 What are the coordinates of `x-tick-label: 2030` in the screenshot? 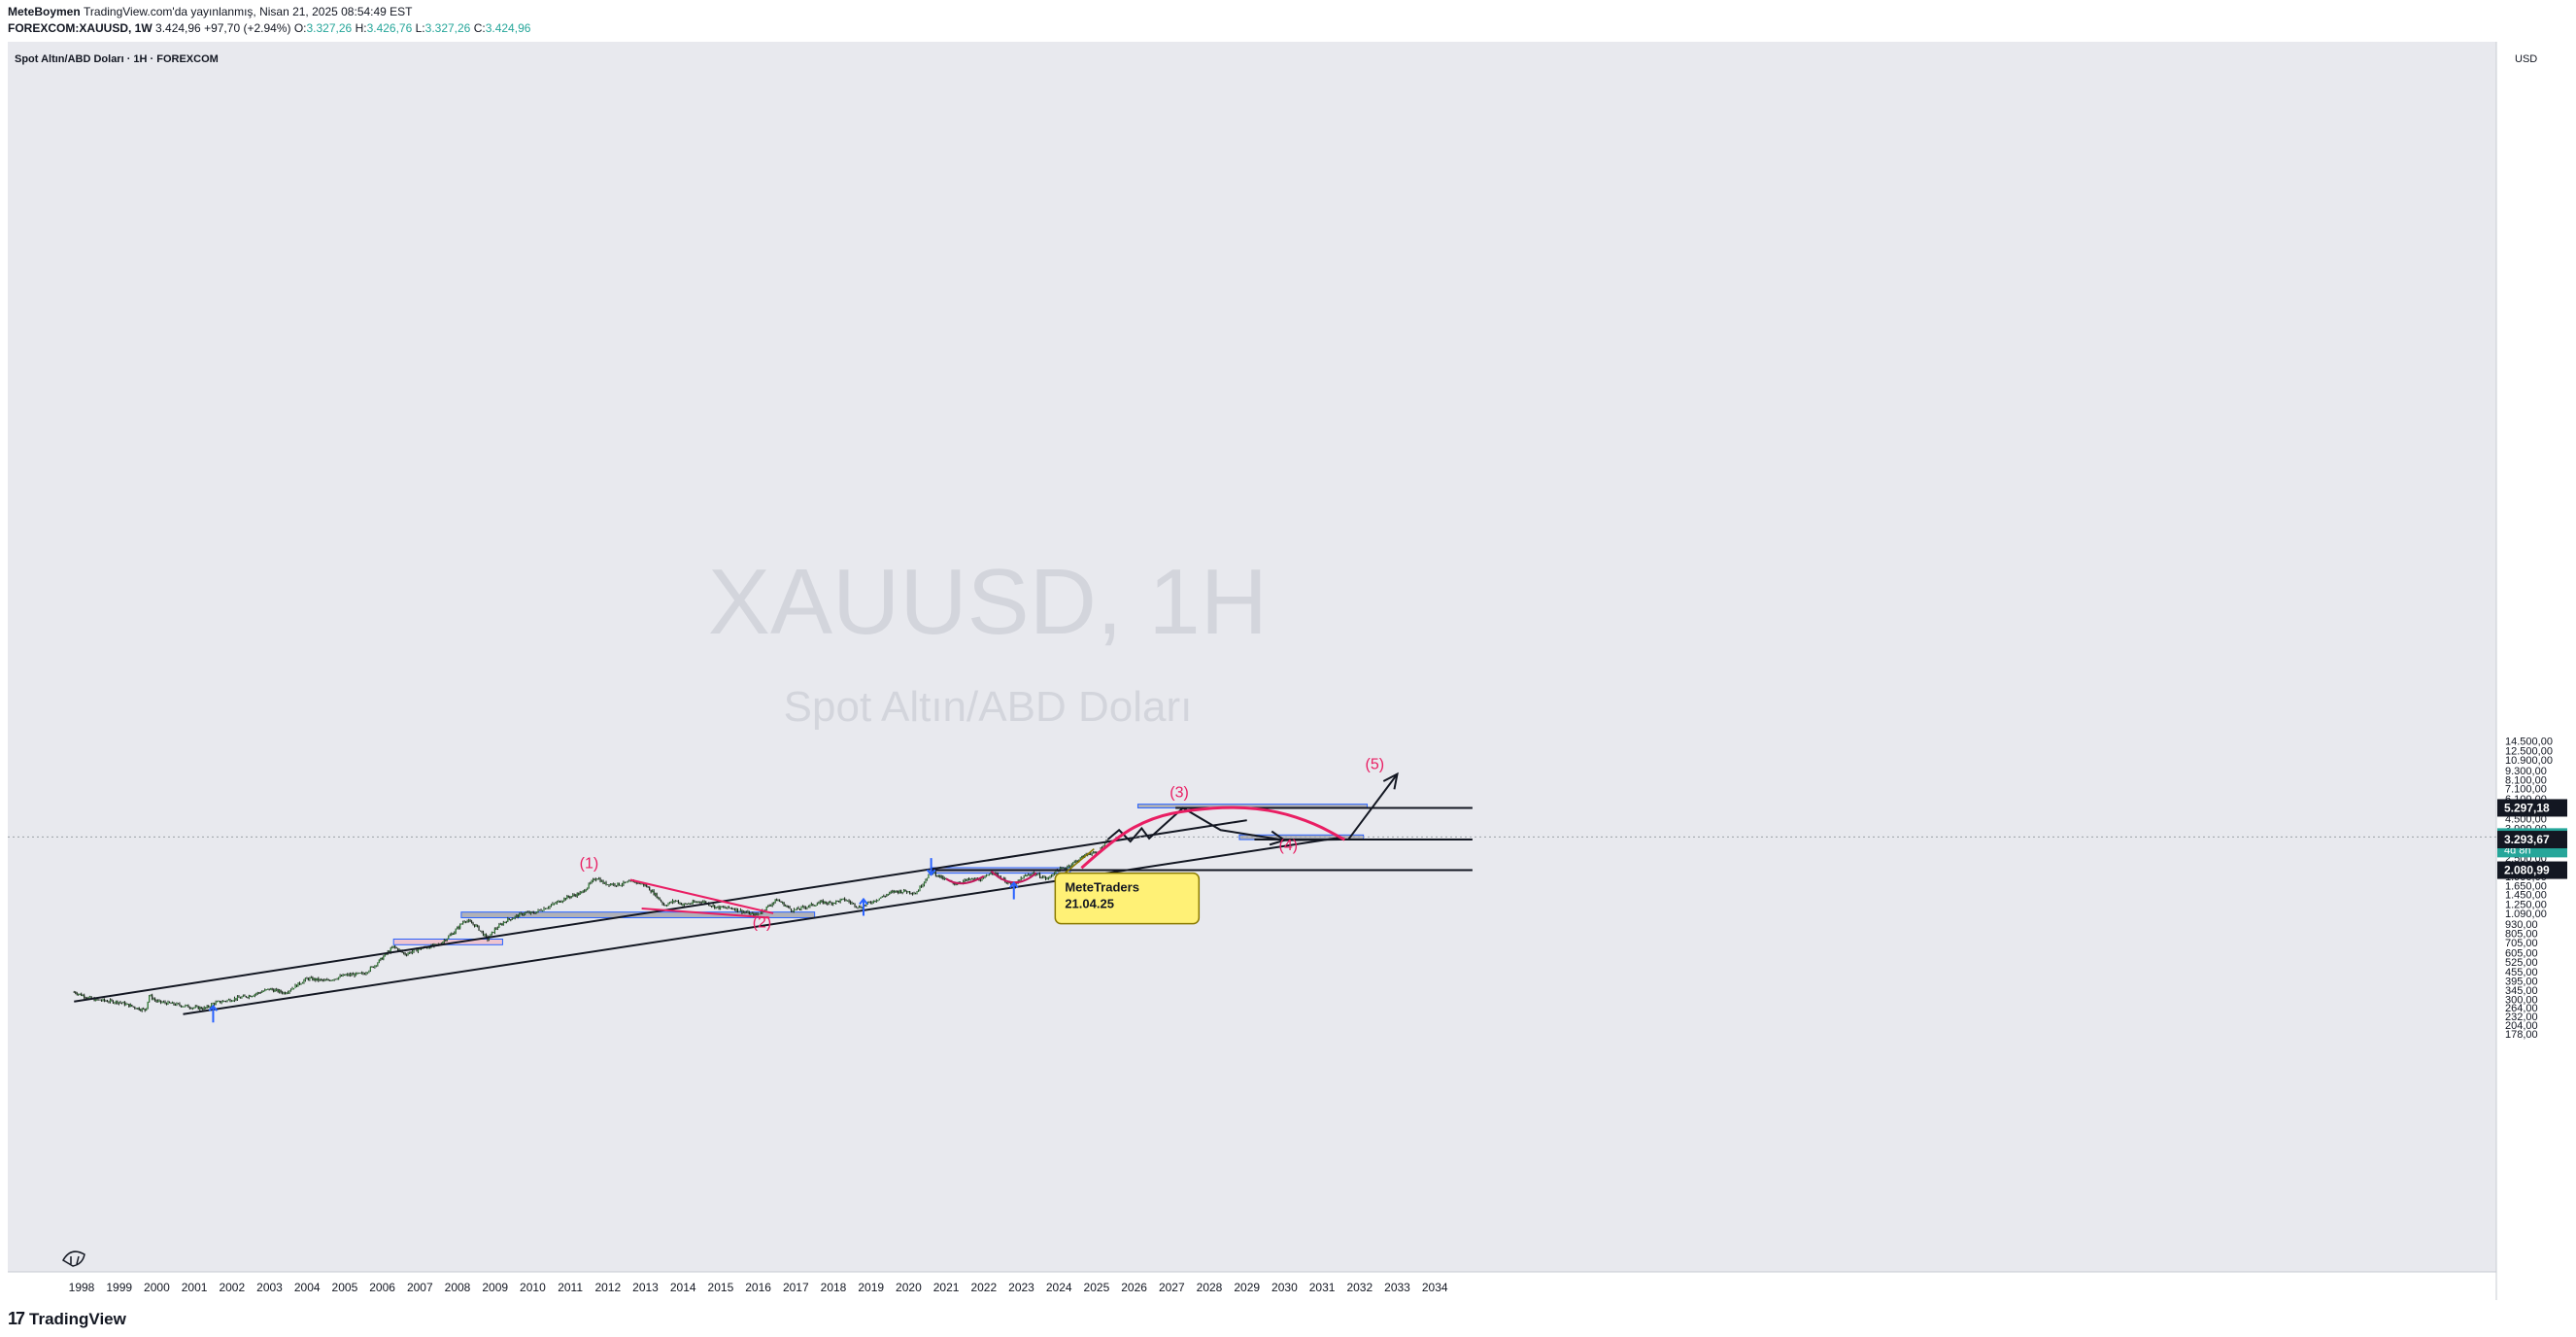 It's located at (1284, 1287).